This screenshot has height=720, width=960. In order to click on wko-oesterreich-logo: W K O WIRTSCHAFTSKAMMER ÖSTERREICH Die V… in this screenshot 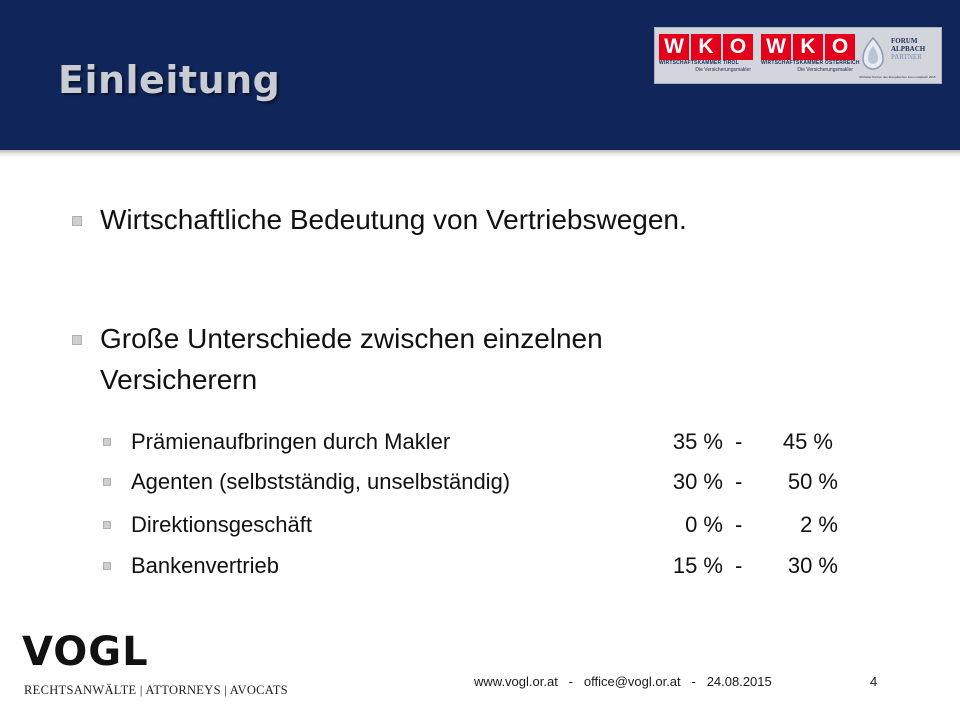, I will do `click(810, 53)`.